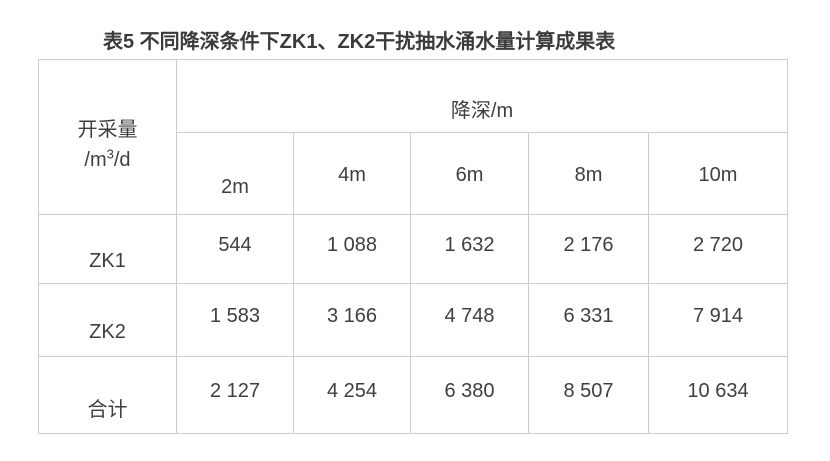 This screenshot has height=461, width=830. Describe the element at coordinates (235, 244) in the screenshot. I see `value-zk1-2m: 544` at that location.